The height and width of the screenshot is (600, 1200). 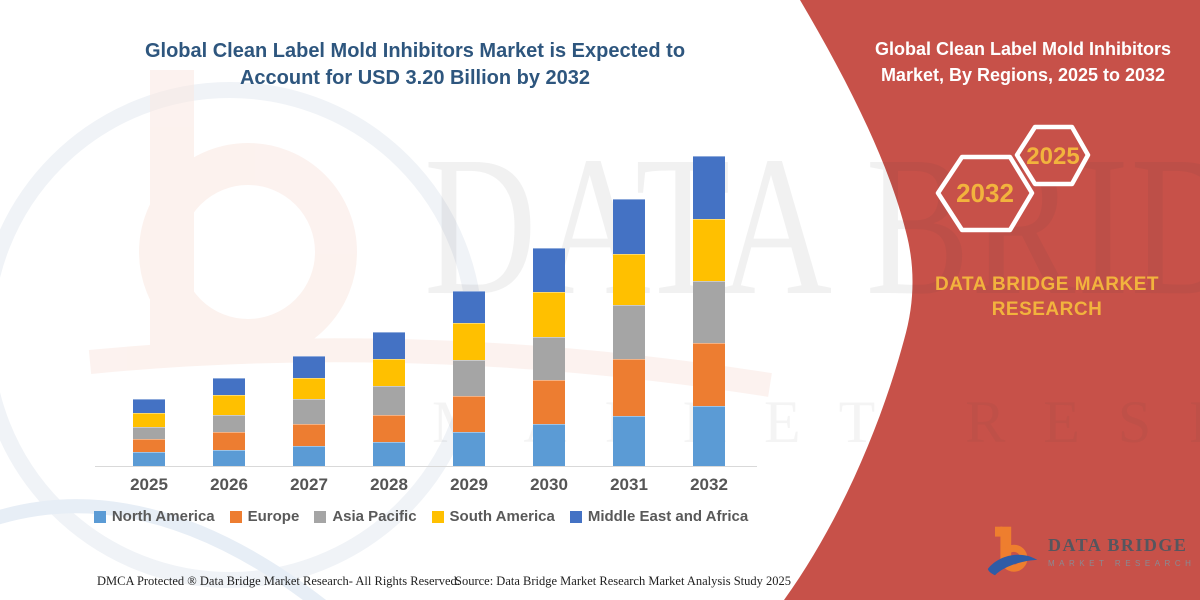 What do you see at coordinates (1047, 297) in the screenshot?
I see `brand-wordmark: DATA BRIDGE MARKET RESEARCH` at bounding box center [1047, 297].